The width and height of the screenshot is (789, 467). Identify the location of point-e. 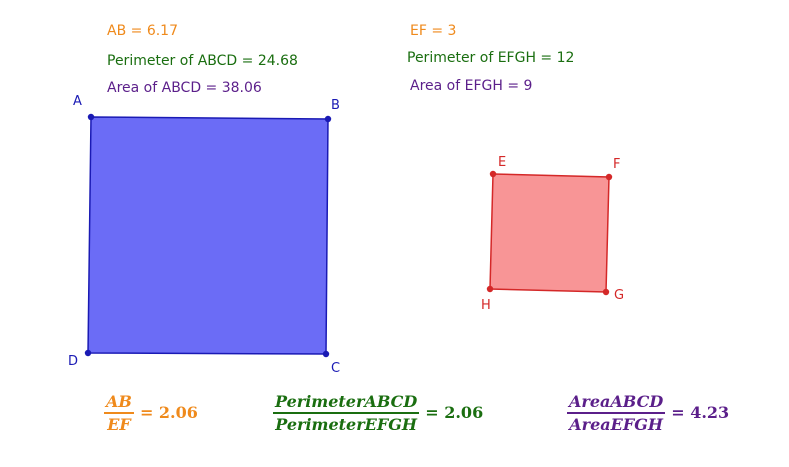
(493, 174).